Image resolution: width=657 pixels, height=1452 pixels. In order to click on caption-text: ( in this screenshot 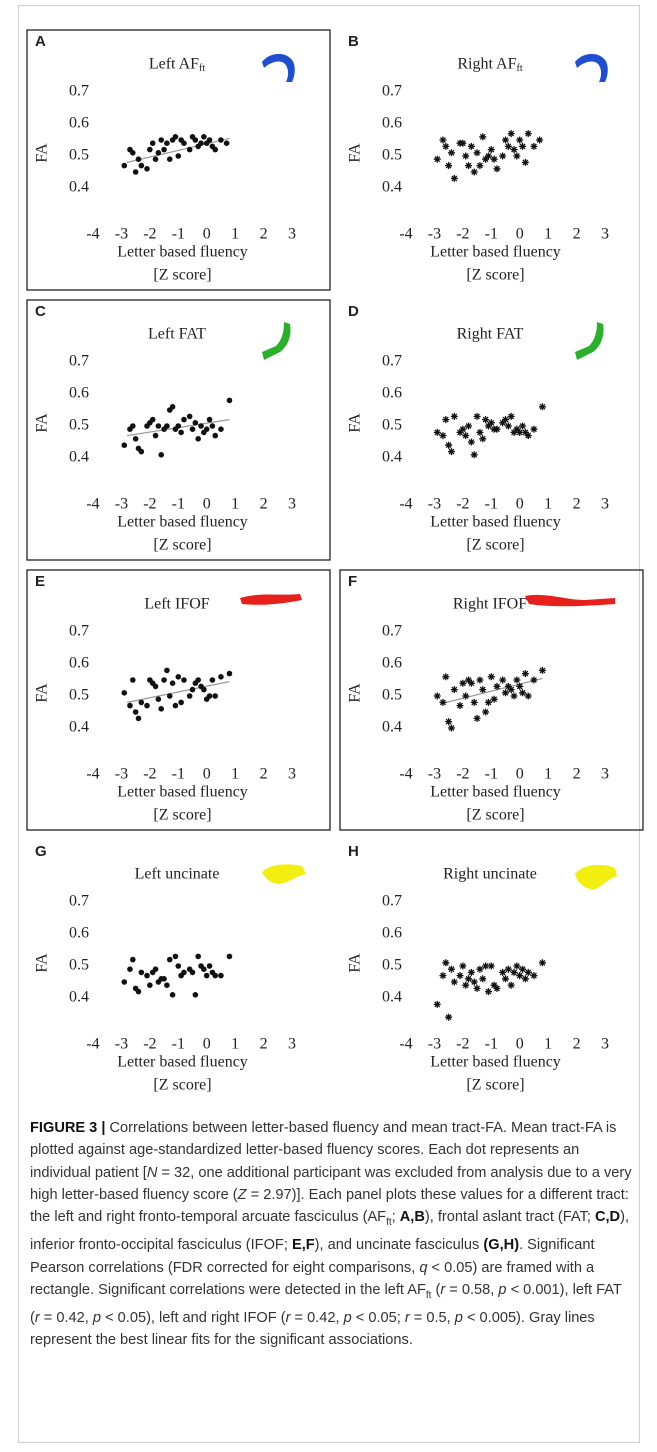, I will do `click(436, 1289)`.